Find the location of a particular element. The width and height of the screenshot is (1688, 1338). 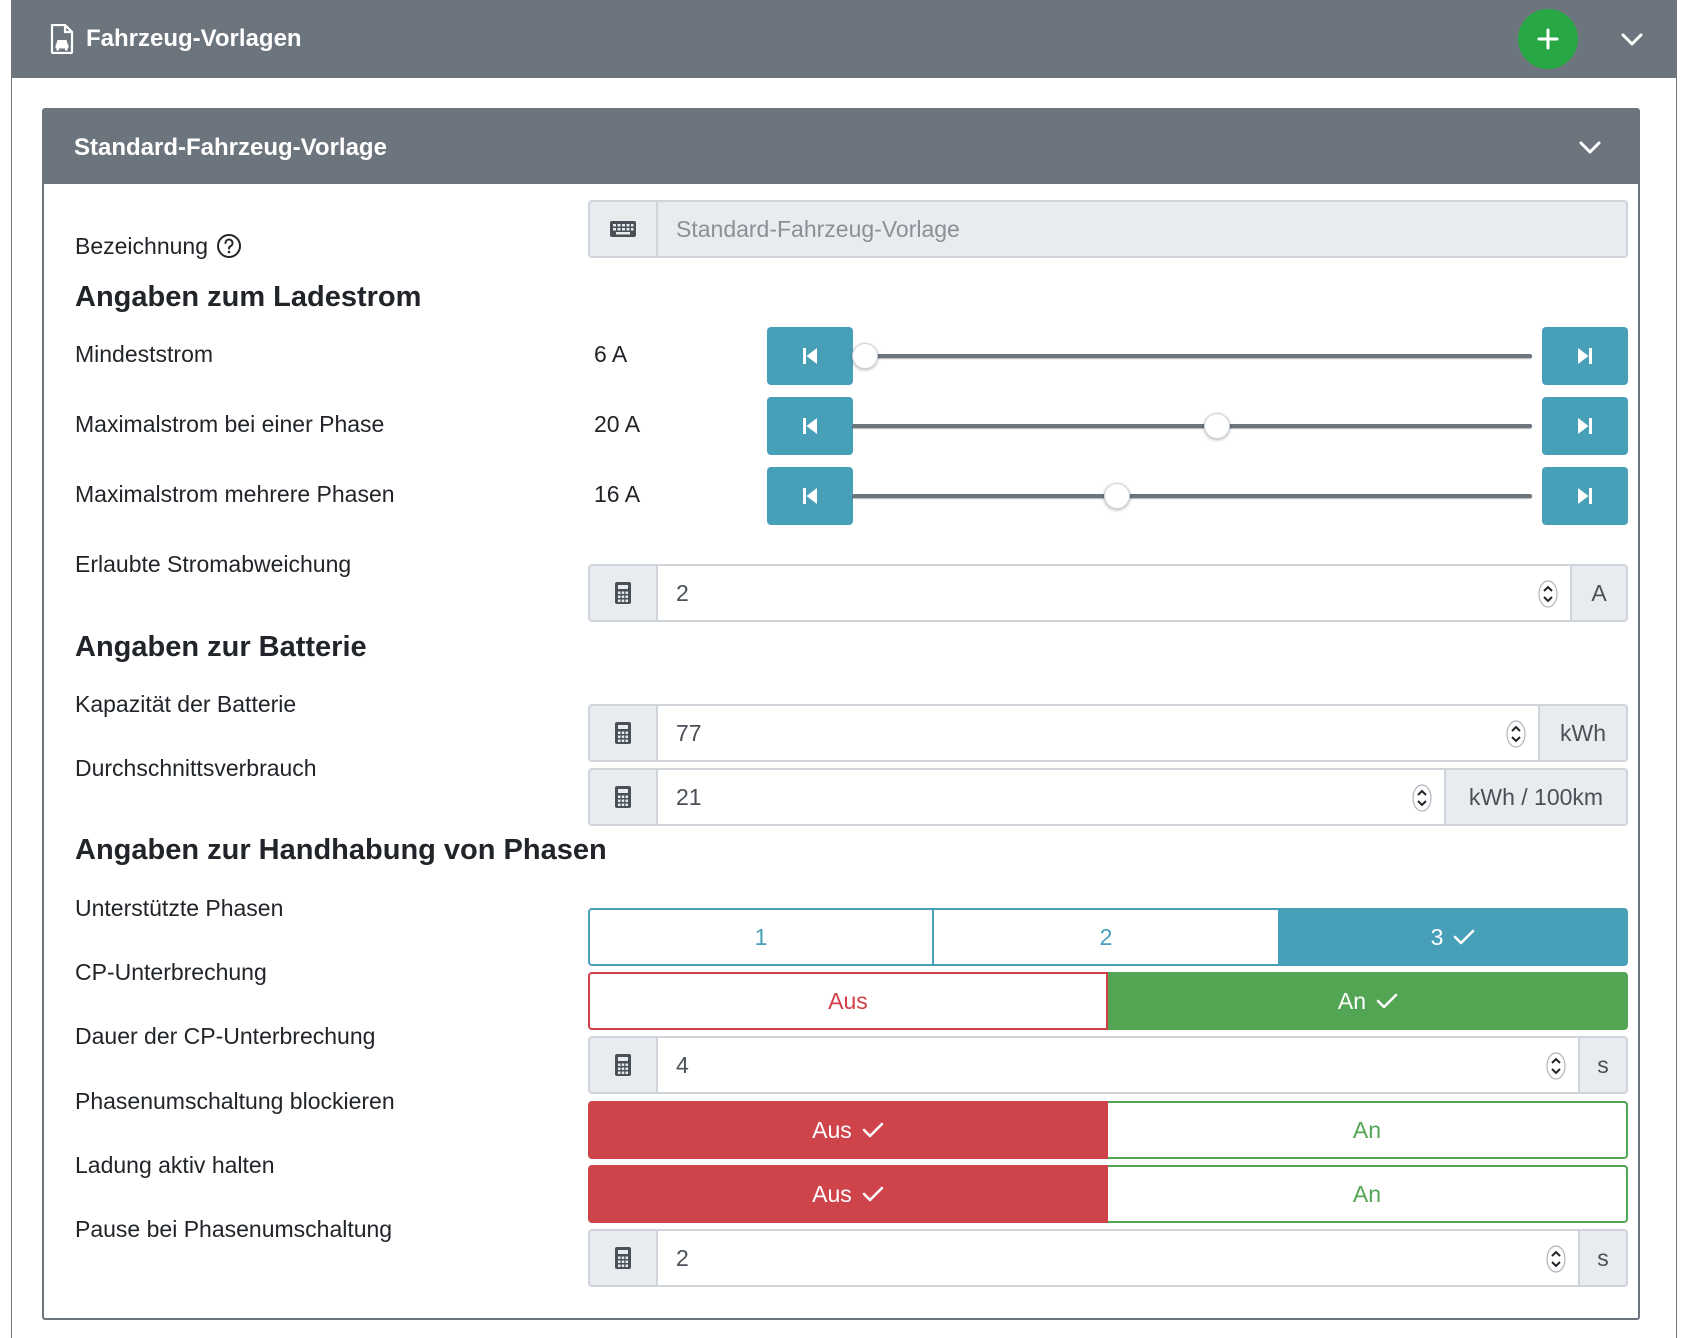

keep-active-label: Ladung aktiv halten is located at coordinates (175, 1165).